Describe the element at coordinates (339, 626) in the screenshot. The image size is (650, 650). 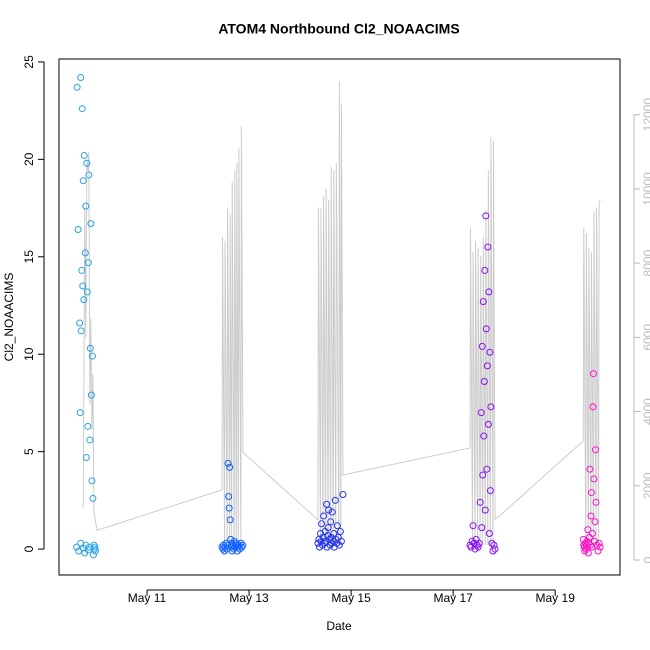
I see `x-axis-label: Date` at that location.